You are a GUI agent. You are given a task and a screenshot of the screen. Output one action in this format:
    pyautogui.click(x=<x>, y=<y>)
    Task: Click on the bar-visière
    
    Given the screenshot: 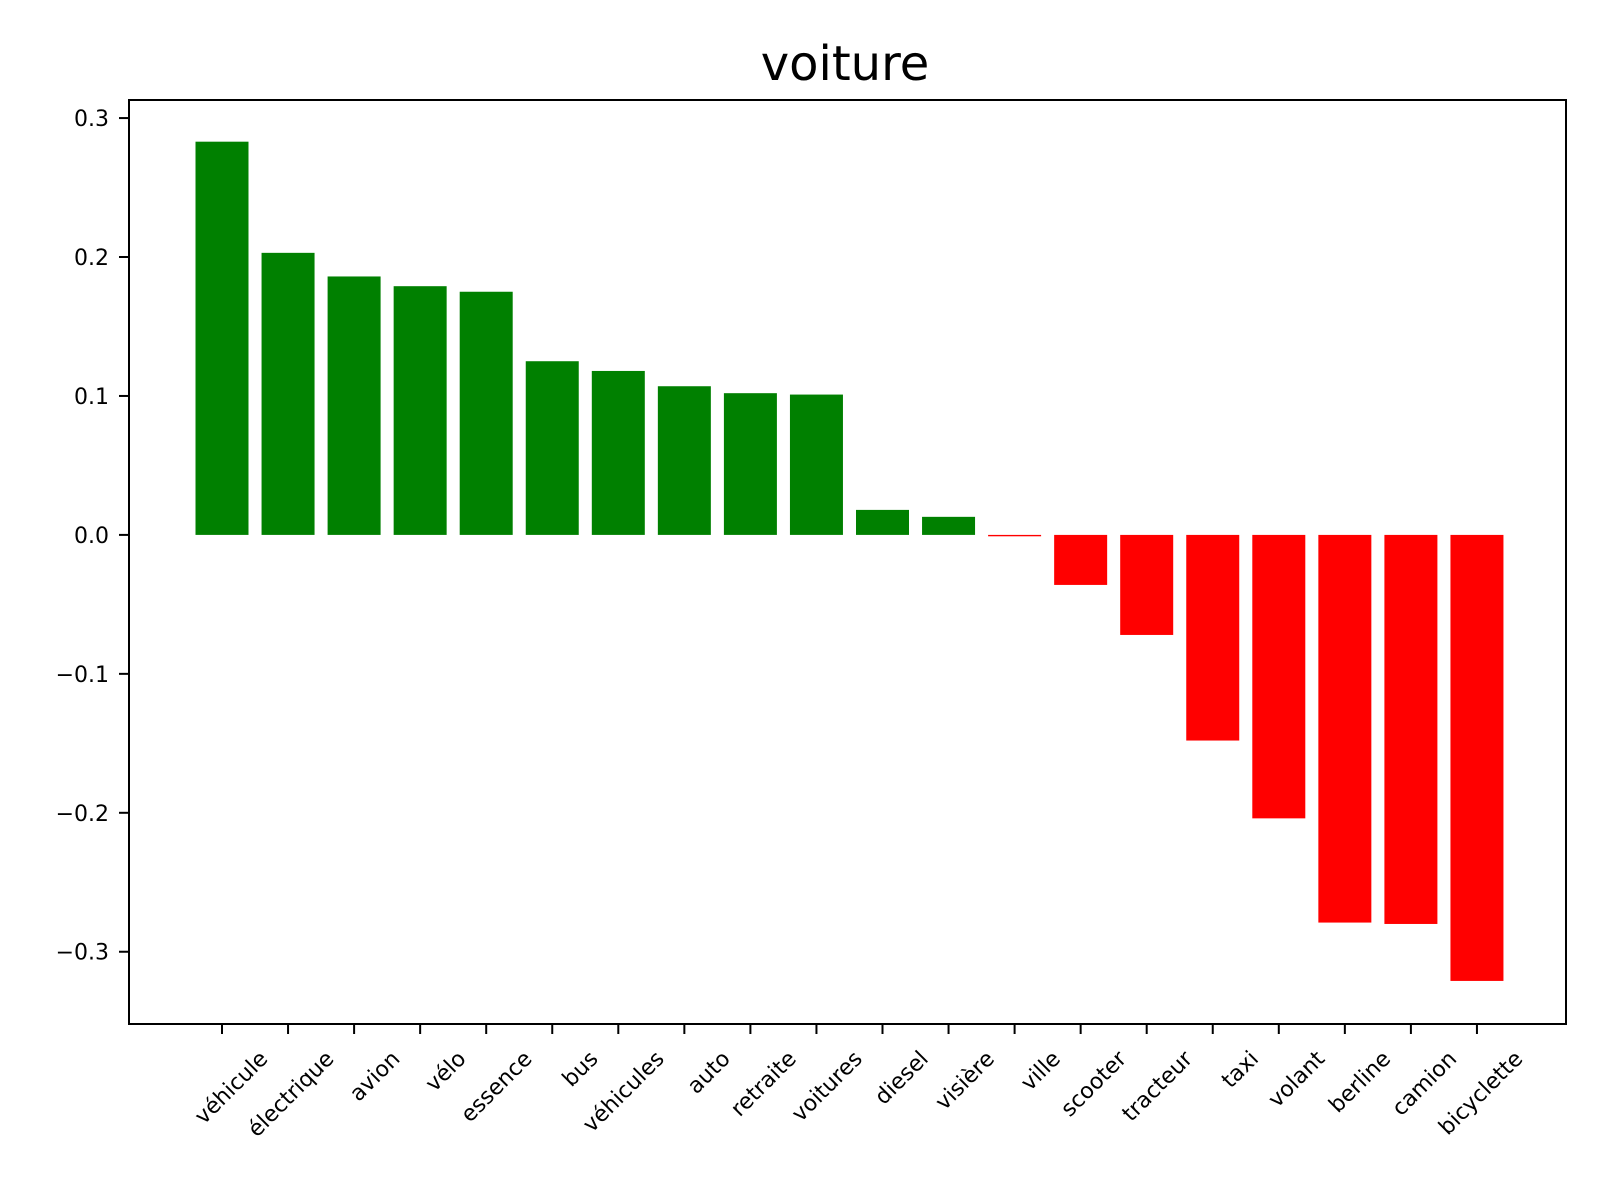 What is the action you would take?
    pyautogui.click(x=949, y=525)
    